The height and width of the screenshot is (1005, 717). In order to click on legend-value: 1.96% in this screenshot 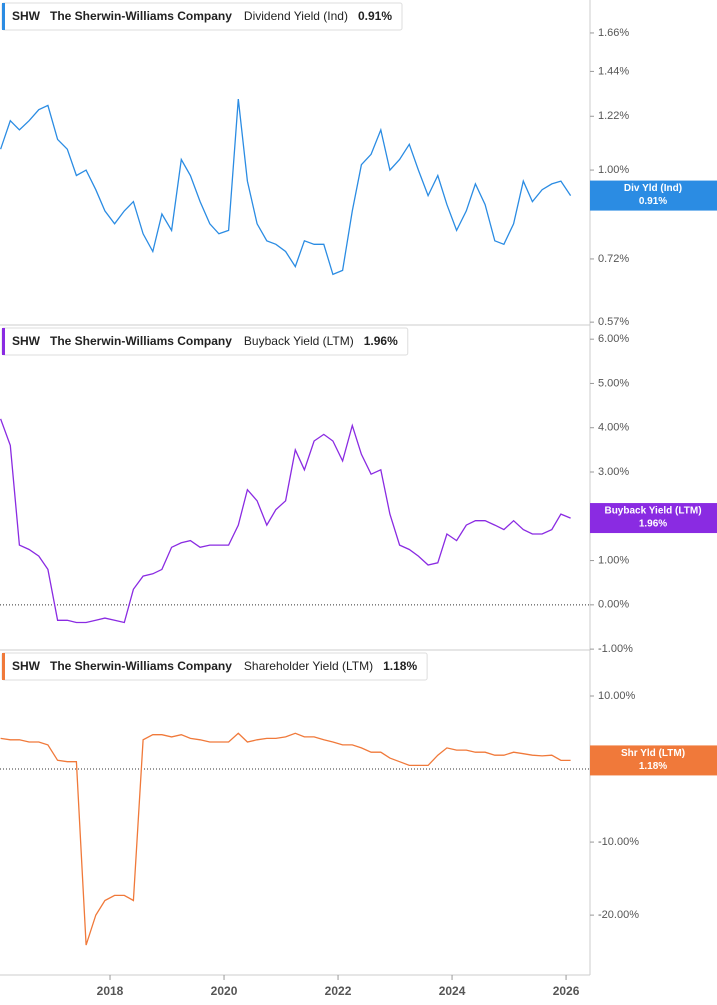, I will do `click(381, 341)`.